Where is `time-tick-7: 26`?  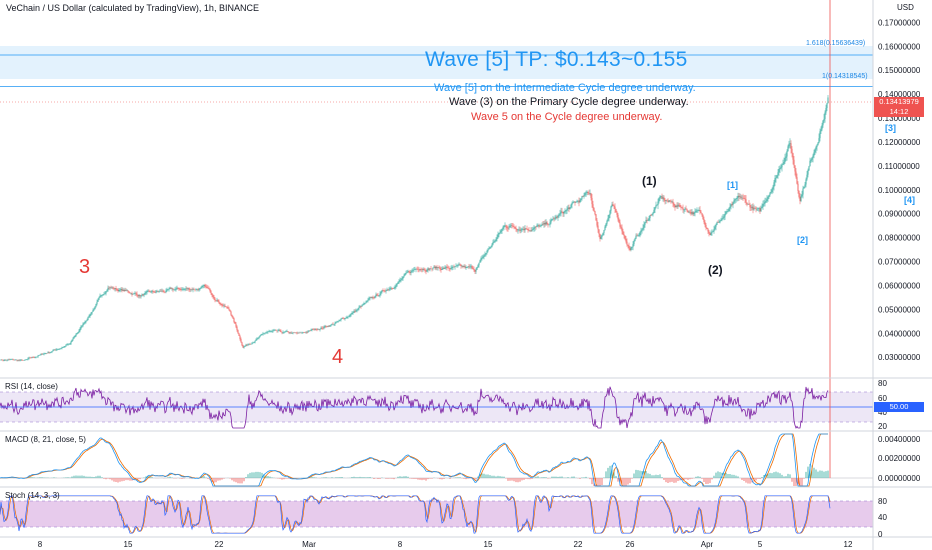 time-tick-7: 26 is located at coordinates (630, 544).